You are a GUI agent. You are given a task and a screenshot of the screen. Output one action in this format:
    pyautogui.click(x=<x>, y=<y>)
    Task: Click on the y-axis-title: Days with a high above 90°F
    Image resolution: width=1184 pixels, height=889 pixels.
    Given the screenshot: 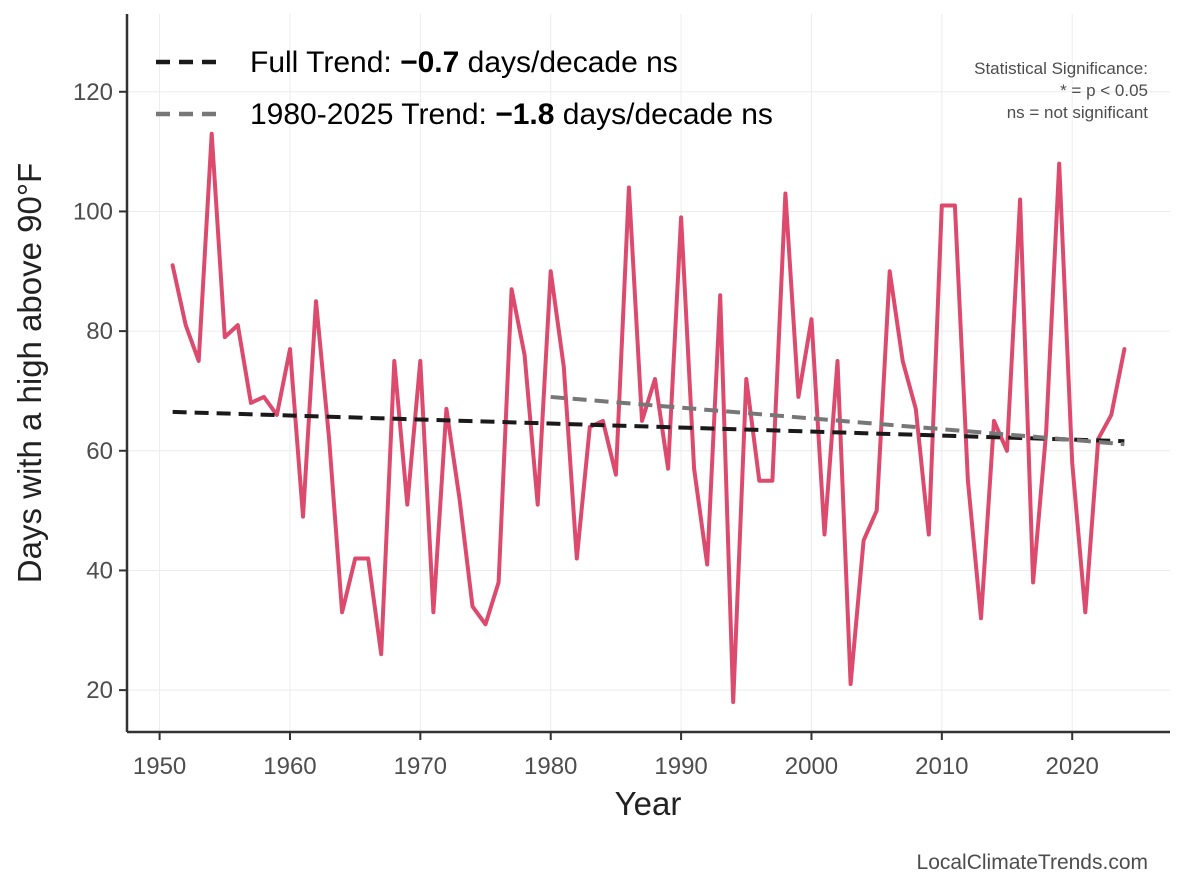 What is the action you would take?
    pyautogui.click(x=29, y=373)
    